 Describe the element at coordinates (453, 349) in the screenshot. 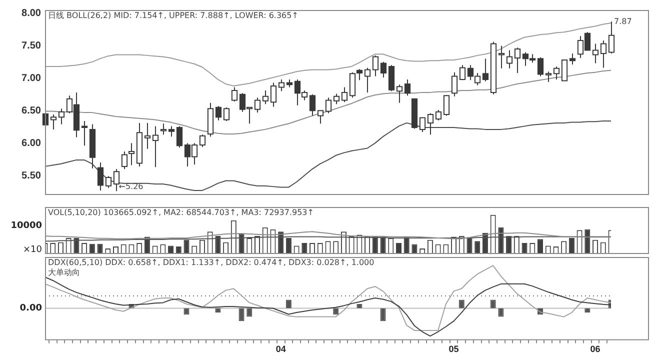

I see `x-tick-label: 05` at that location.